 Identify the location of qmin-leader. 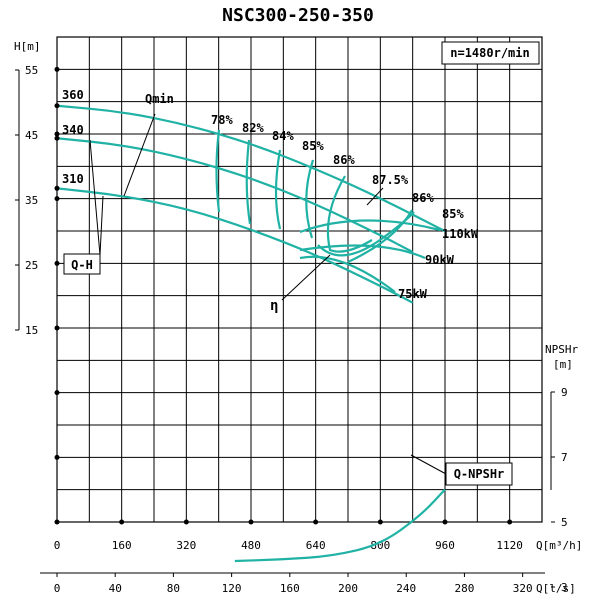
(139, 155).